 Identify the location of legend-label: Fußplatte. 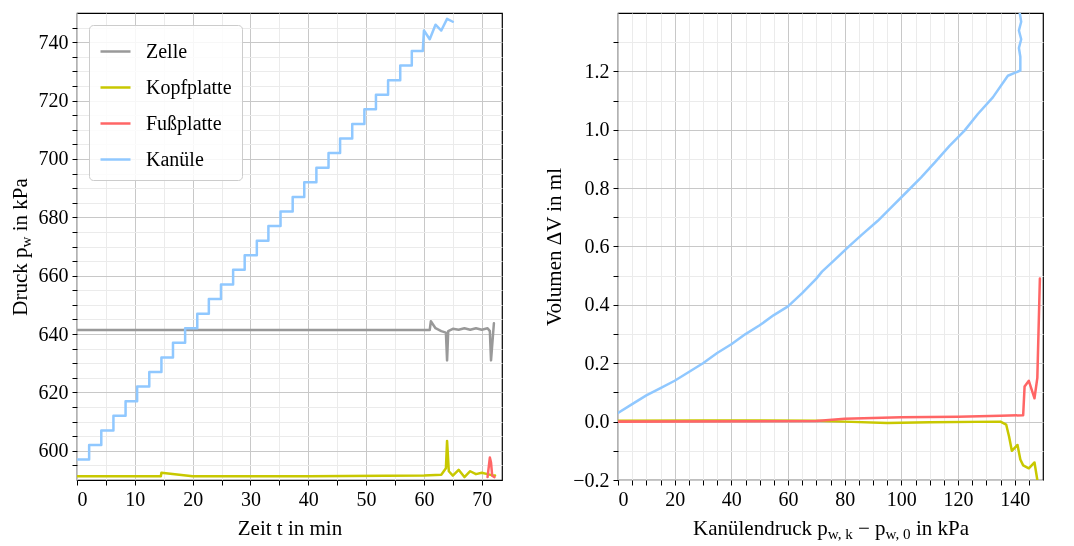
(184, 123).